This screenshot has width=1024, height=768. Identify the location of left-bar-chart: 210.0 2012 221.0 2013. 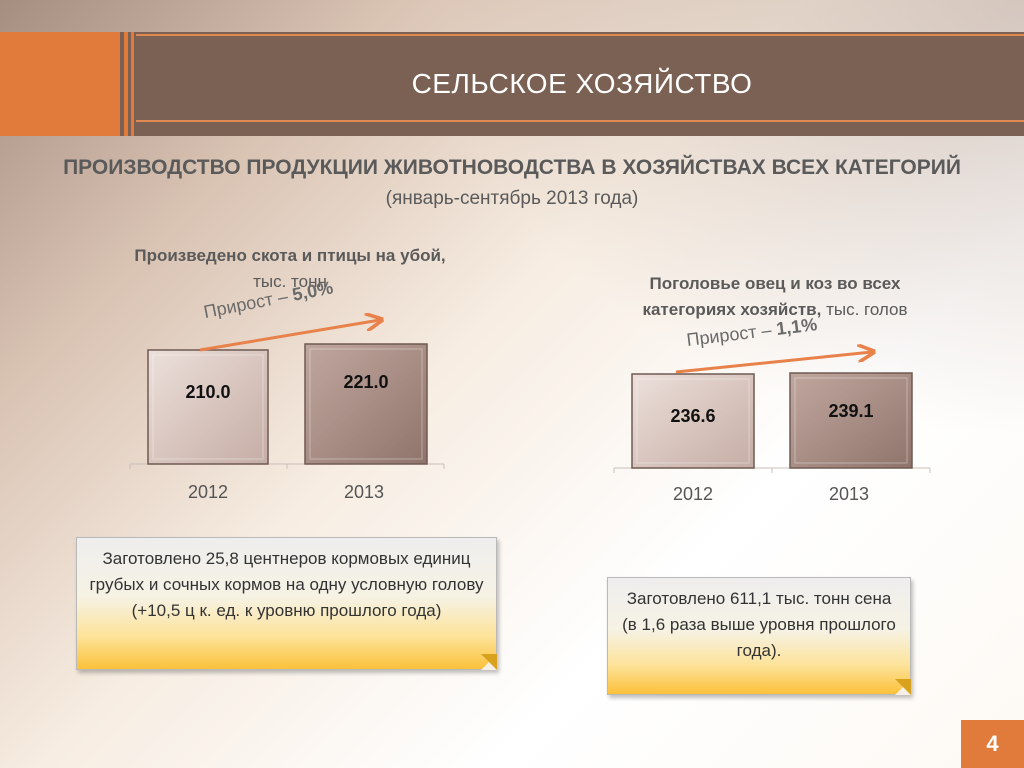
(287, 422).